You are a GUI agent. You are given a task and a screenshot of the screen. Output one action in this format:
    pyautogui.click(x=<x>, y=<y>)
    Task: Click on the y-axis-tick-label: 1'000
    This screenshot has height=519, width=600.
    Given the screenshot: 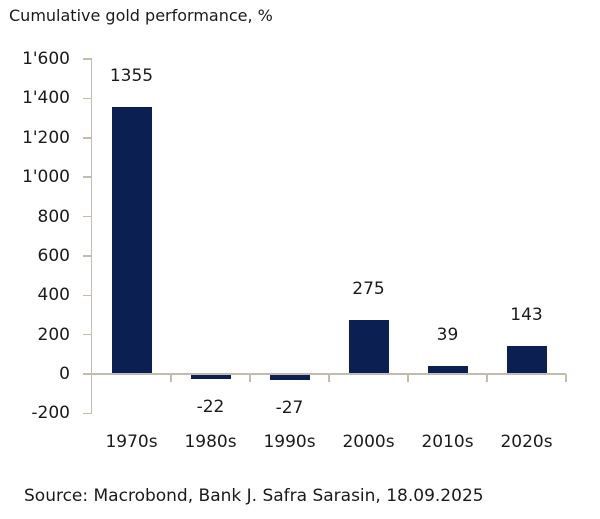 What is the action you would take?
    pyautogui.click(x=46, y=177)
    